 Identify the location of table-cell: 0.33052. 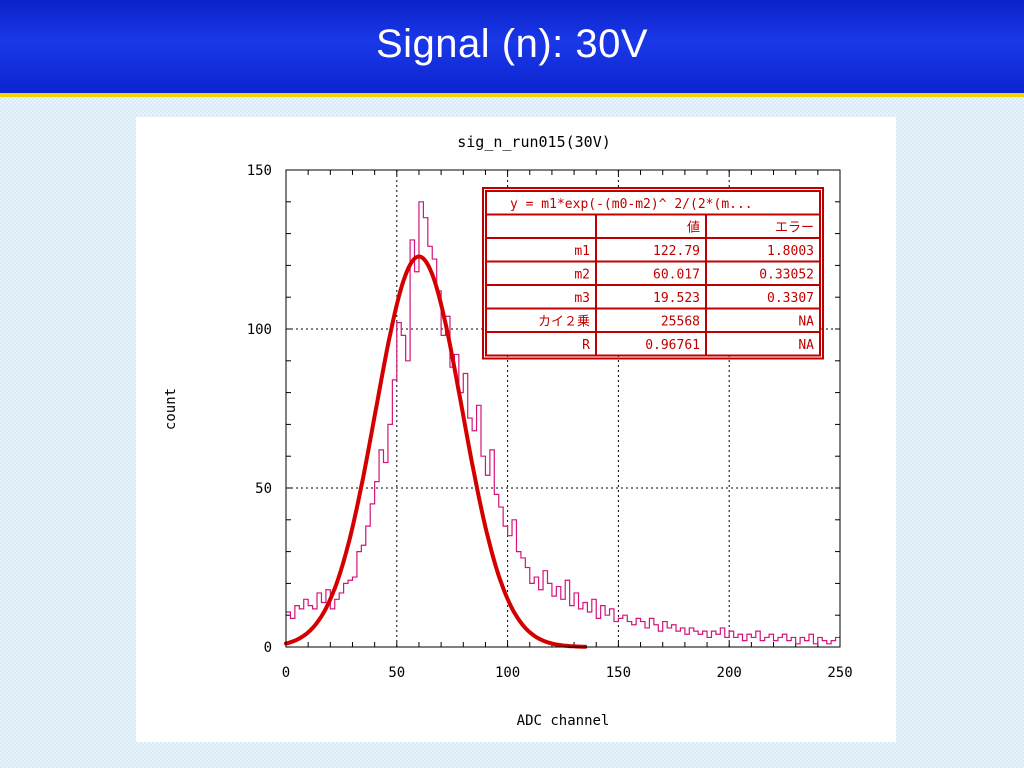
(786, 275).